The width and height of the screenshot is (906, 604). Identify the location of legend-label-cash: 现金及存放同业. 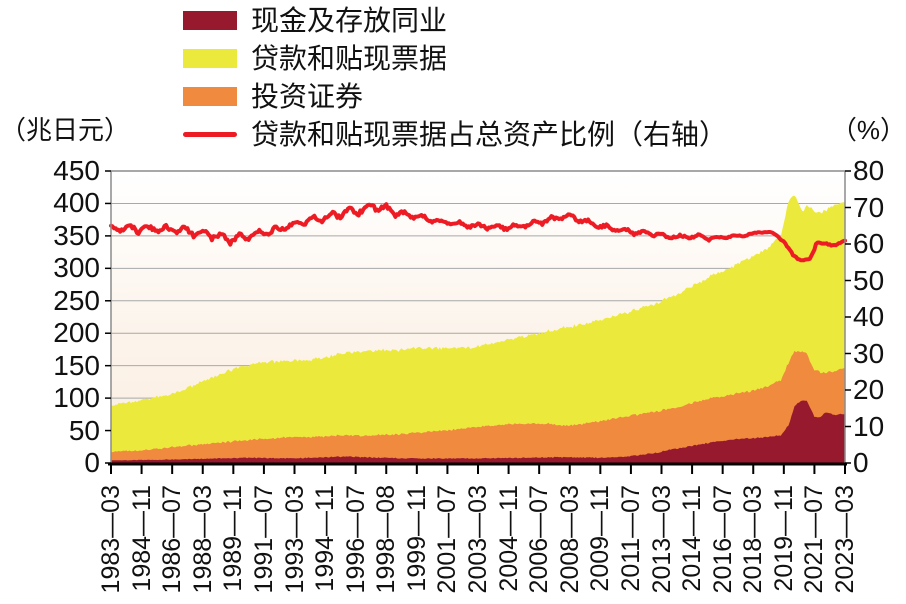
(349, 20).